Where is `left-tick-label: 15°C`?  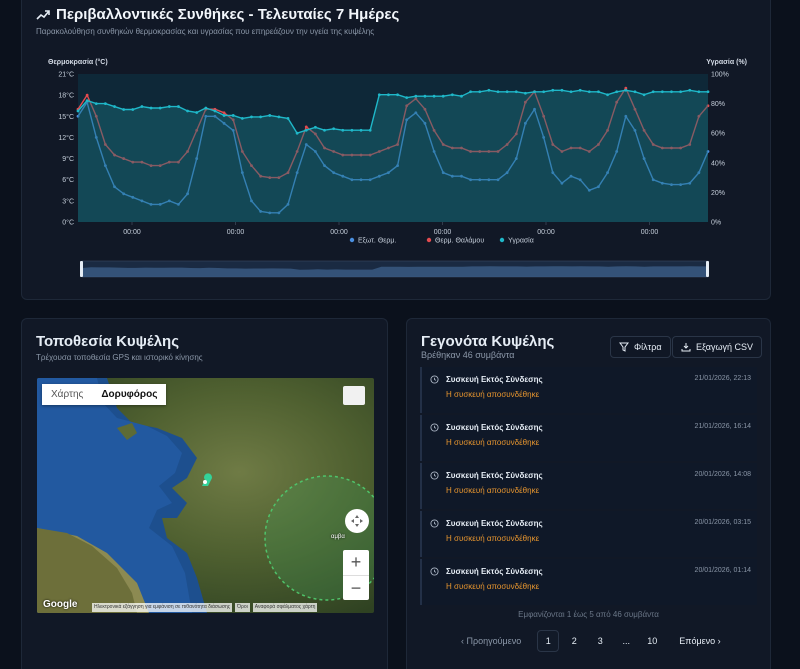
left-tick-label: 15°C is located at coordinates (66, 117).